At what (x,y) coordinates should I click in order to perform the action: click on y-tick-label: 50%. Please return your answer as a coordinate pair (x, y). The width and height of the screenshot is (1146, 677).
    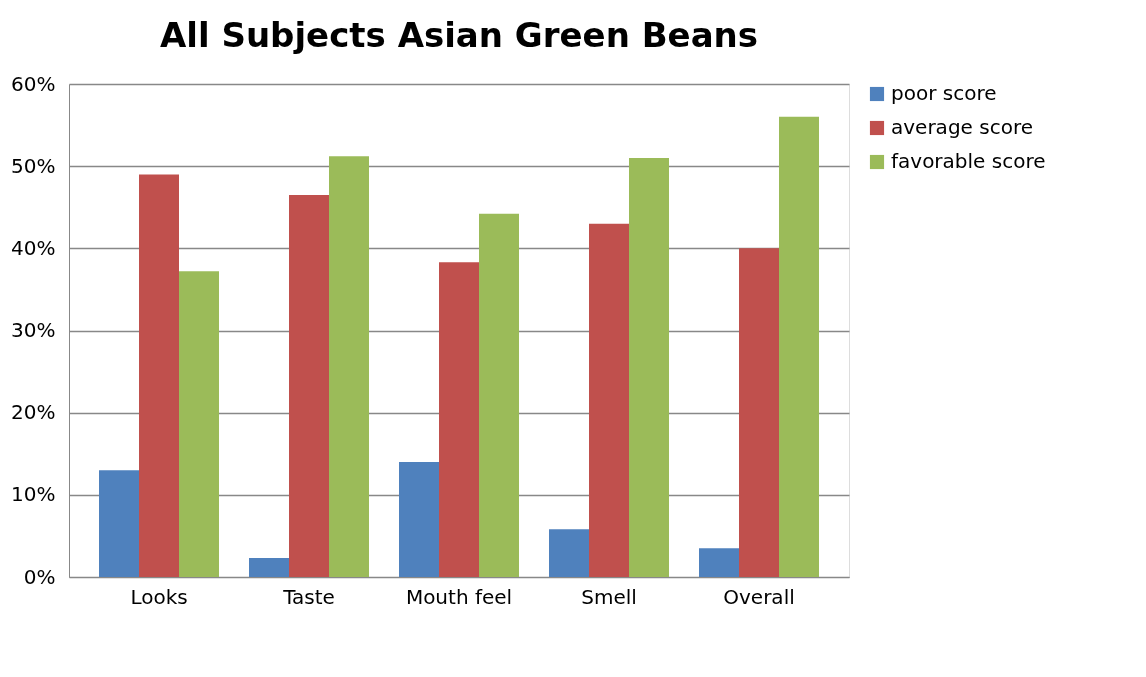
    Looking at the image, I should click on (33, 165).